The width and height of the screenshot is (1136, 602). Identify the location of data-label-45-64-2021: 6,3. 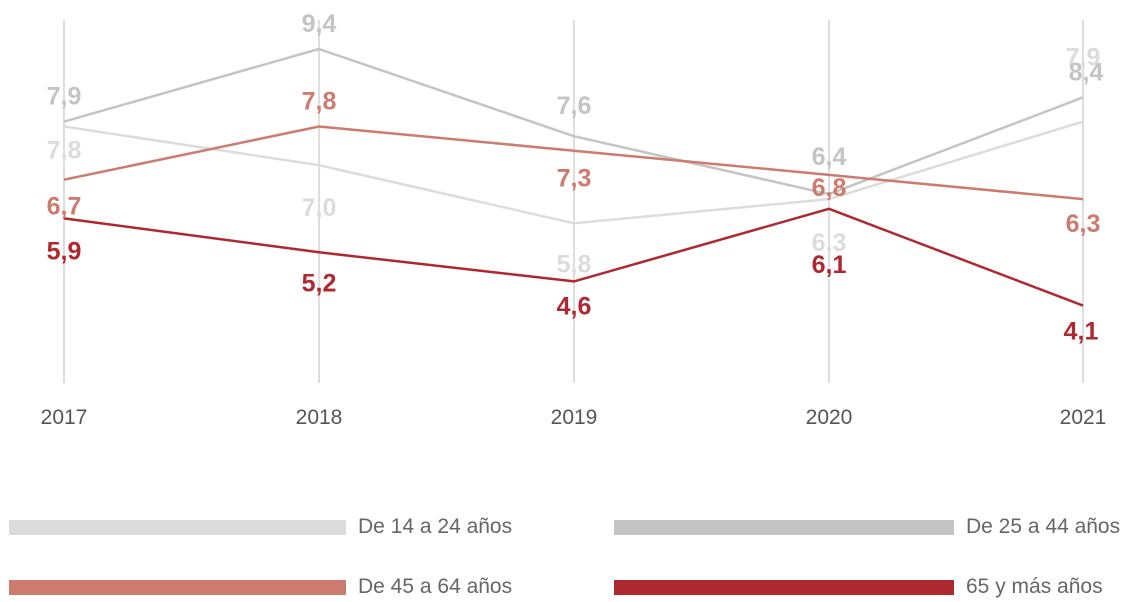
(1083, 224).